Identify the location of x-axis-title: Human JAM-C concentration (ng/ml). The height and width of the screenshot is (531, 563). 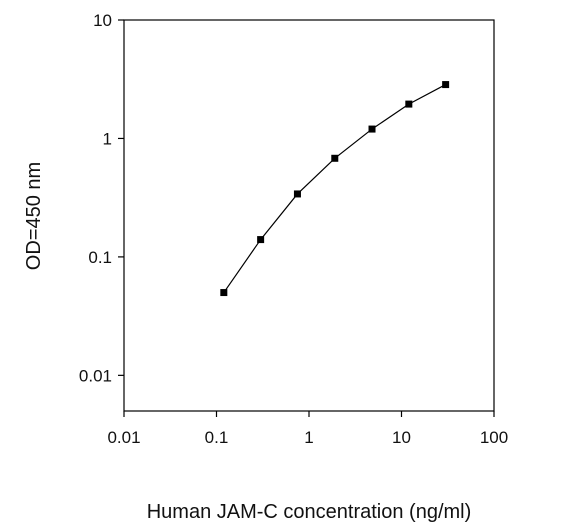
(309, 512).